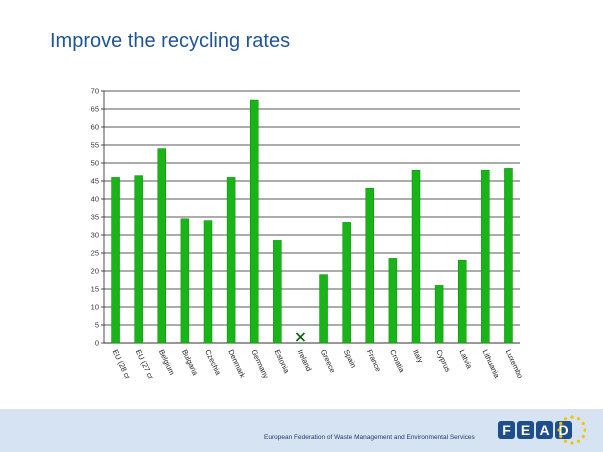  I want to click on x-tick-label: Cyprus, so click(443, 361).